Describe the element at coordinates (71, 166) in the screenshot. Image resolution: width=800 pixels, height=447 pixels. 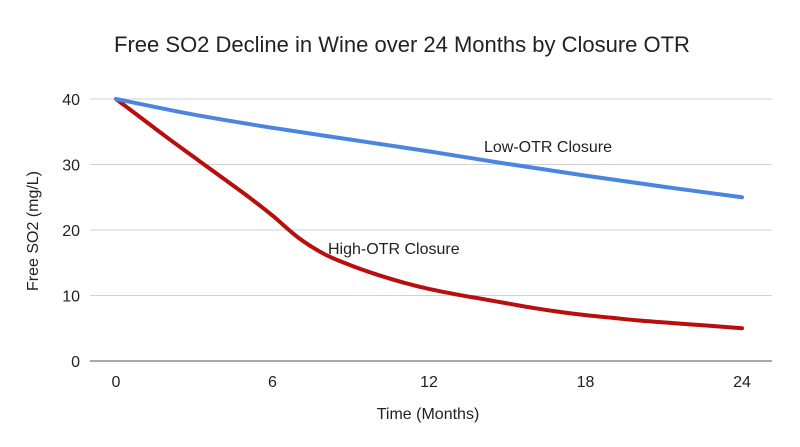
I see `y-tick-label: 30` at that location.